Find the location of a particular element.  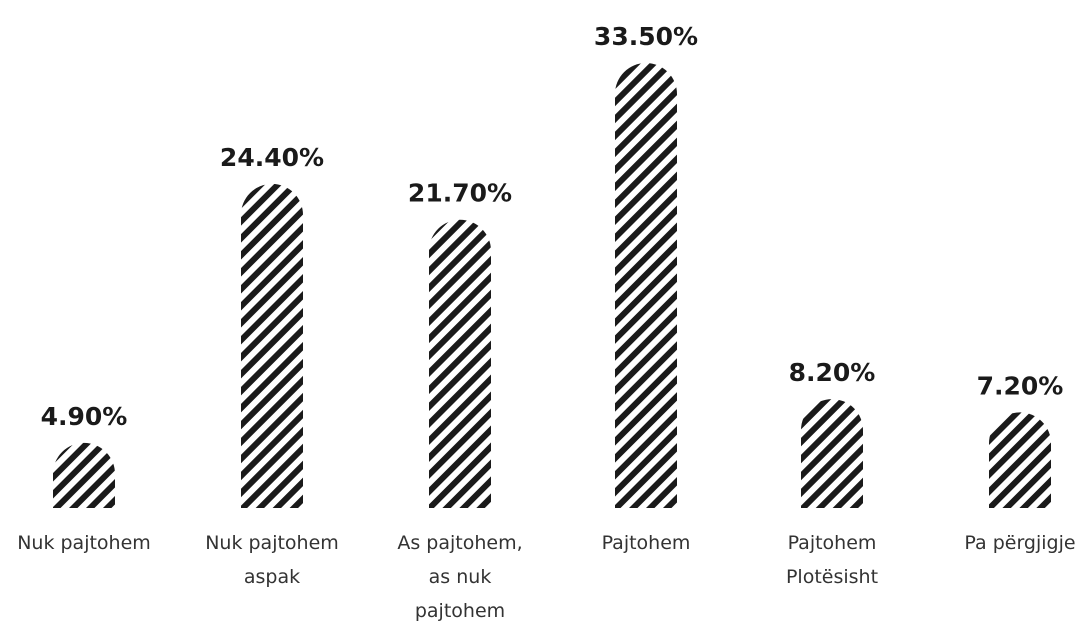

category-label-line: aspak is located at coordinates (272, 577).